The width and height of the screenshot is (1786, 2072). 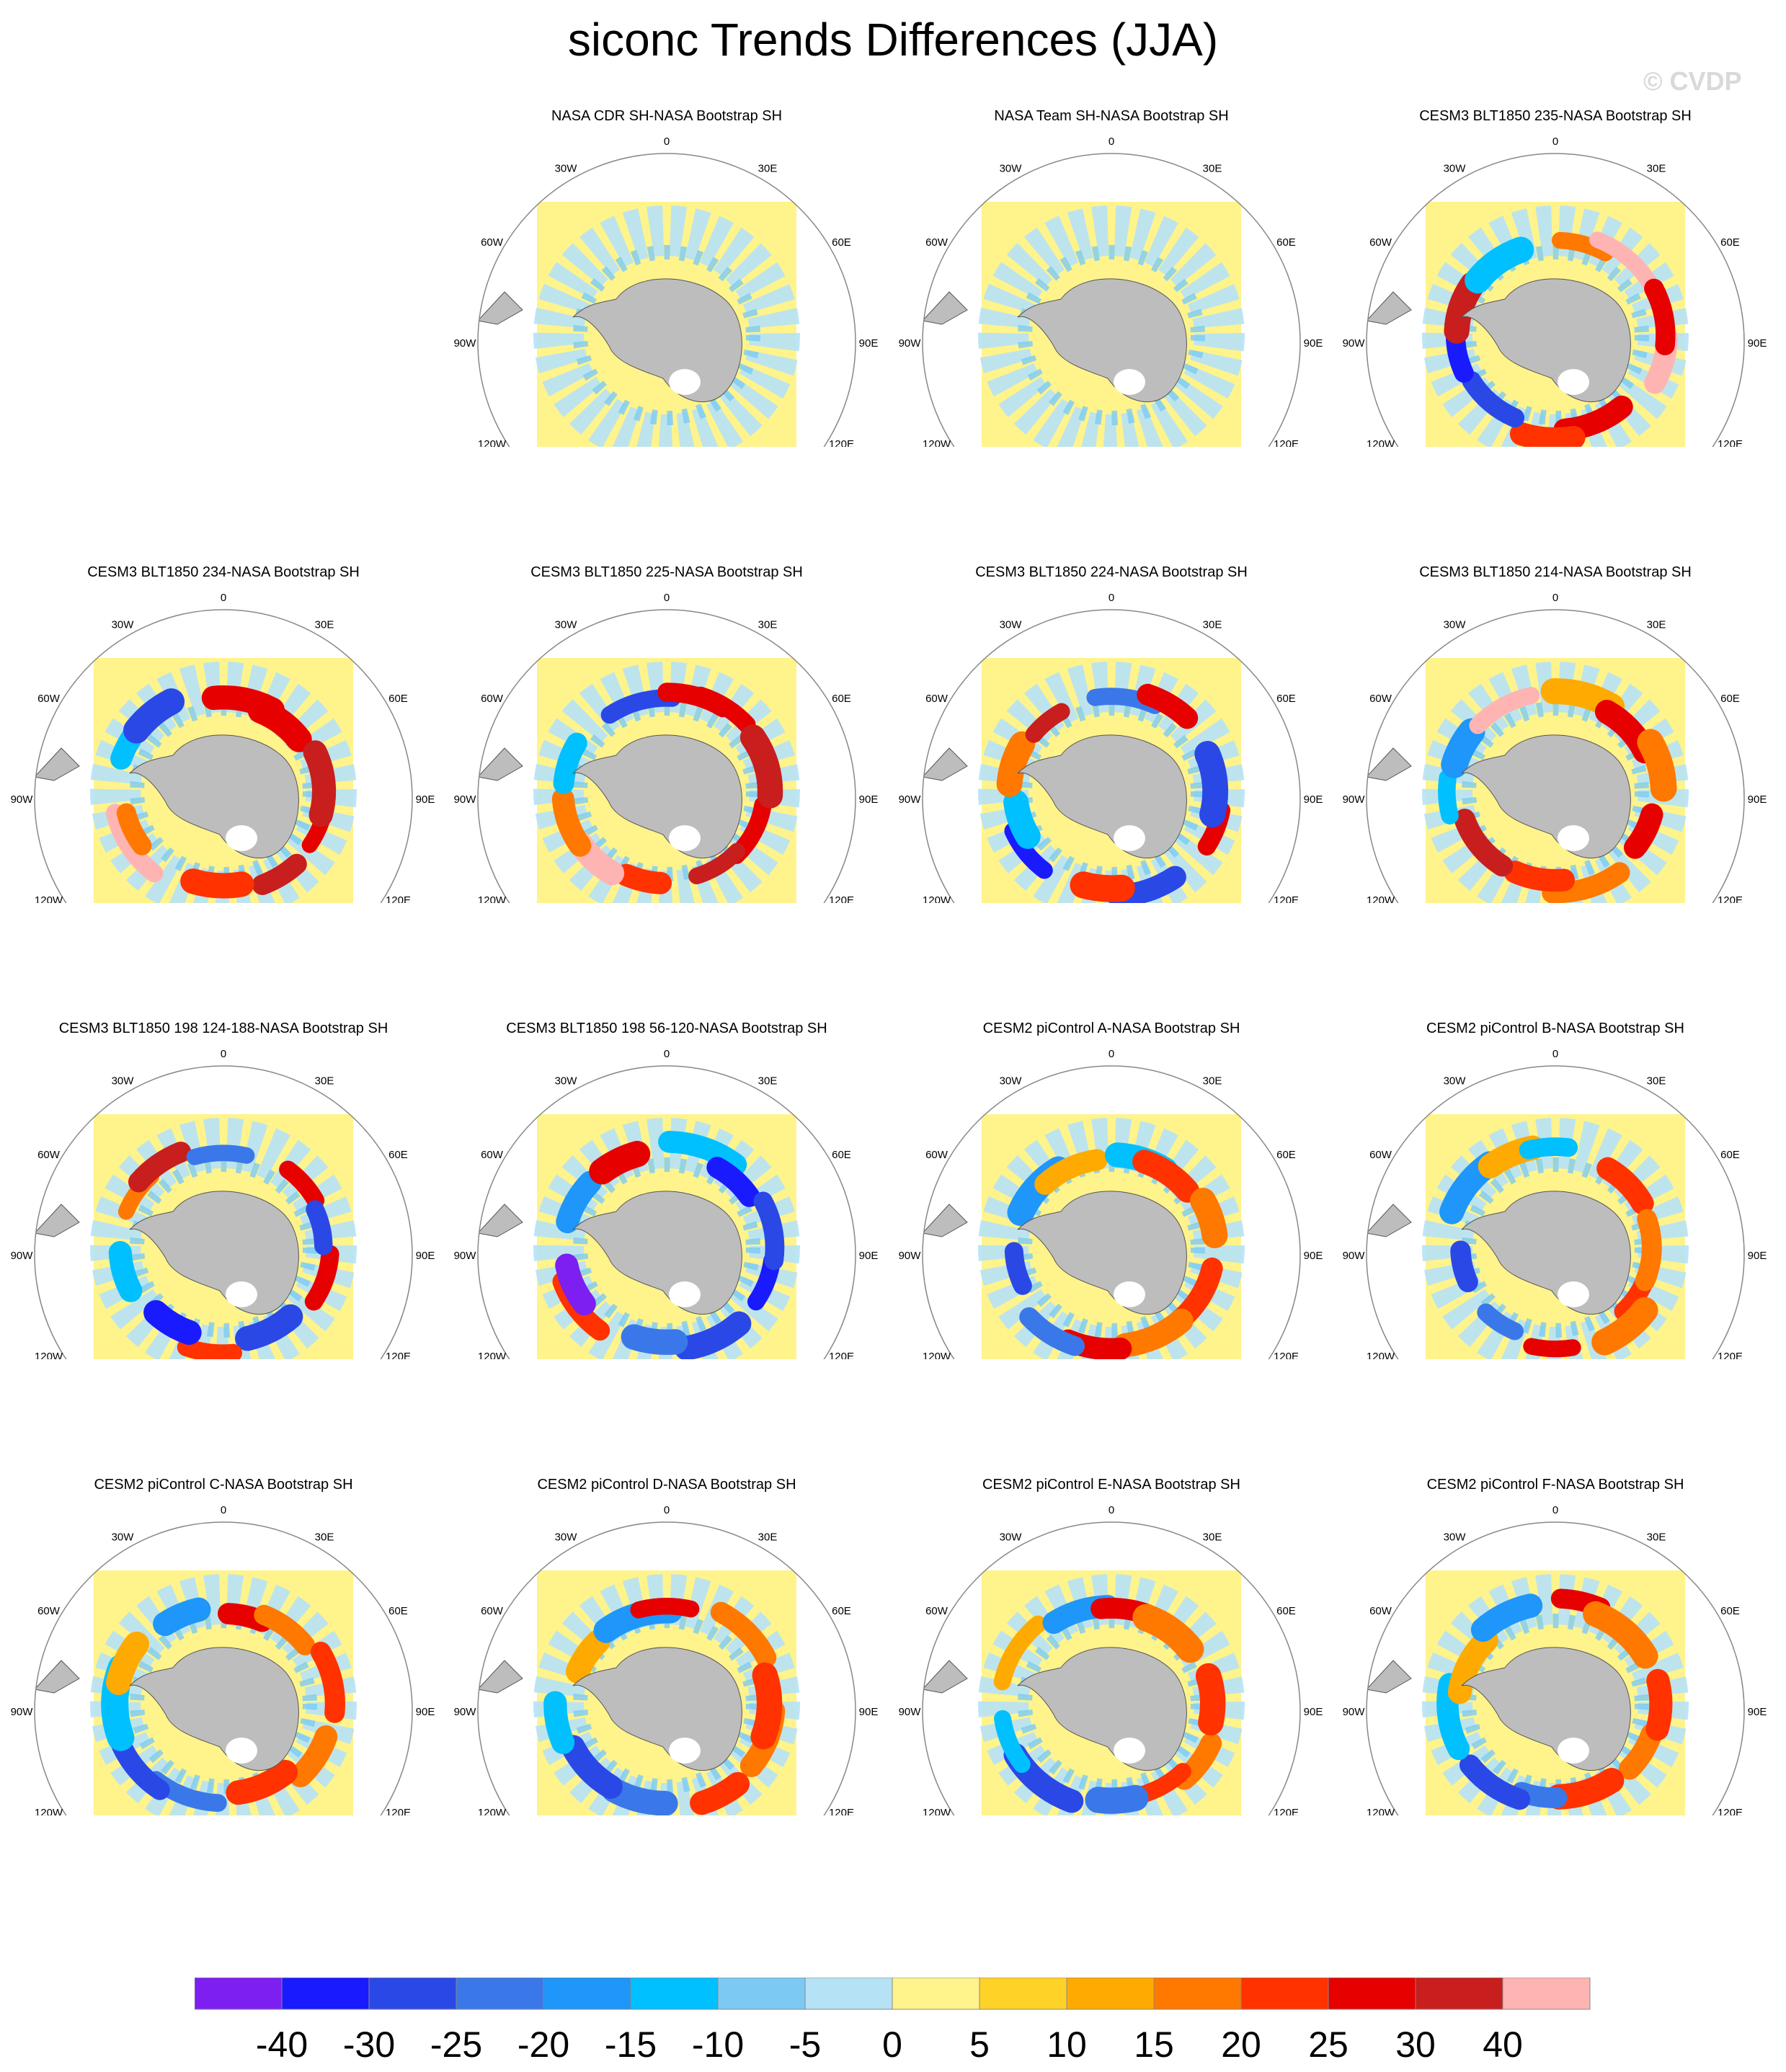 What do you see at coordinates (223, 572) in the screenshot?
I see `panel-title: CESM3 BLT1850 234-NASA Bootstrap SH` at bounding box center [223, 572].